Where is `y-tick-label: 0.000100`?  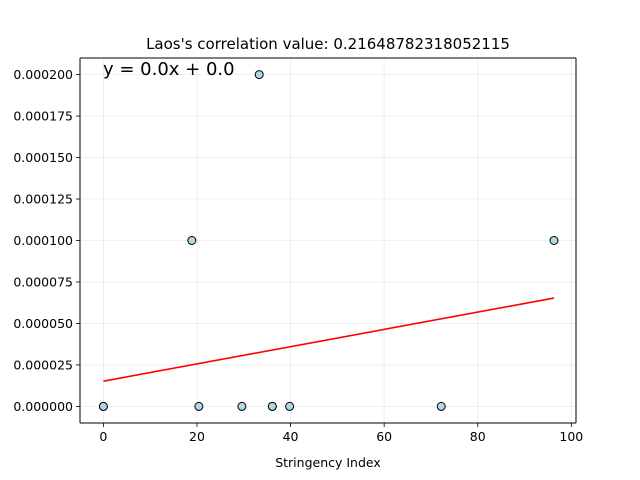 y-tick-label: 0.000100 is located at coordinates (43, 240).